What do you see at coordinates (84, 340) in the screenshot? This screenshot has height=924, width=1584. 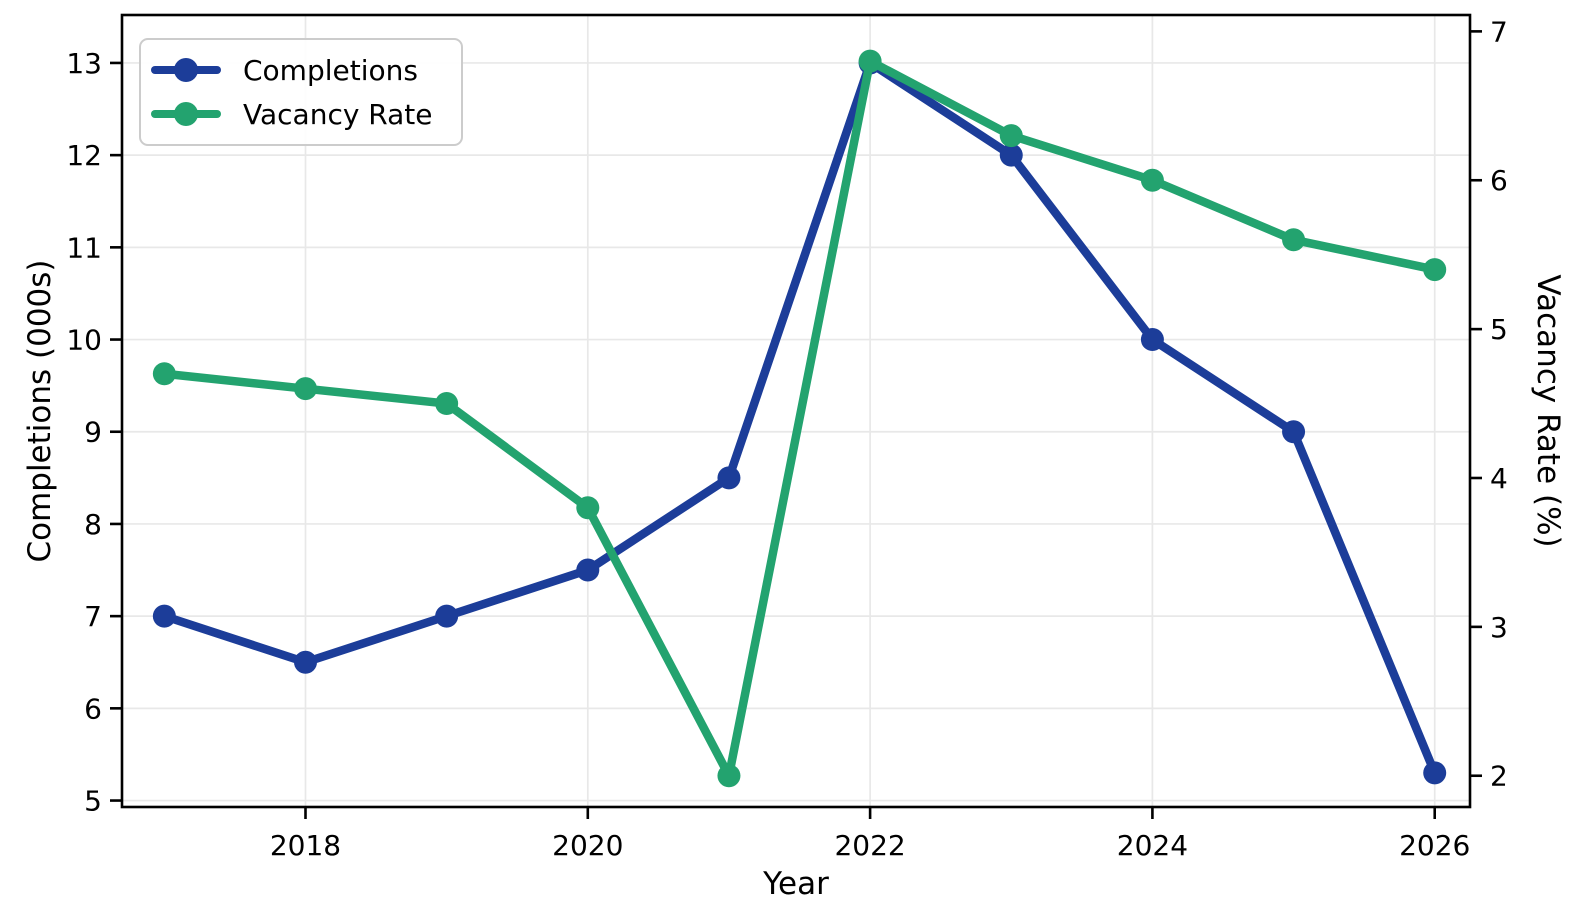 I see `y-left-tick-label: 10` at bounding box center [84, 340].